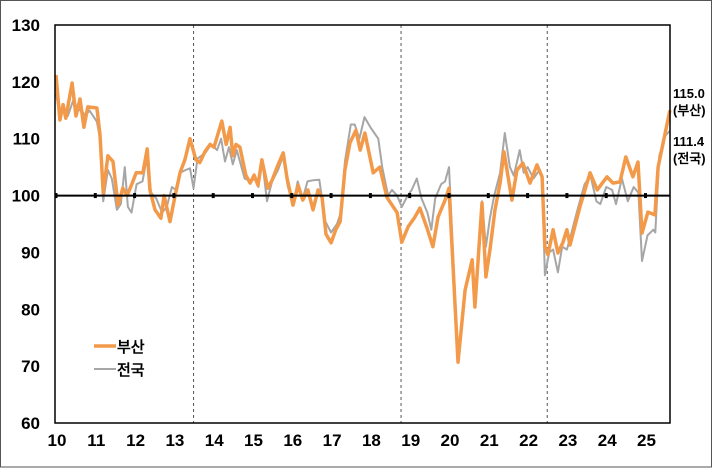  I want to click on y-tick-label: 120, so click(26, 82).